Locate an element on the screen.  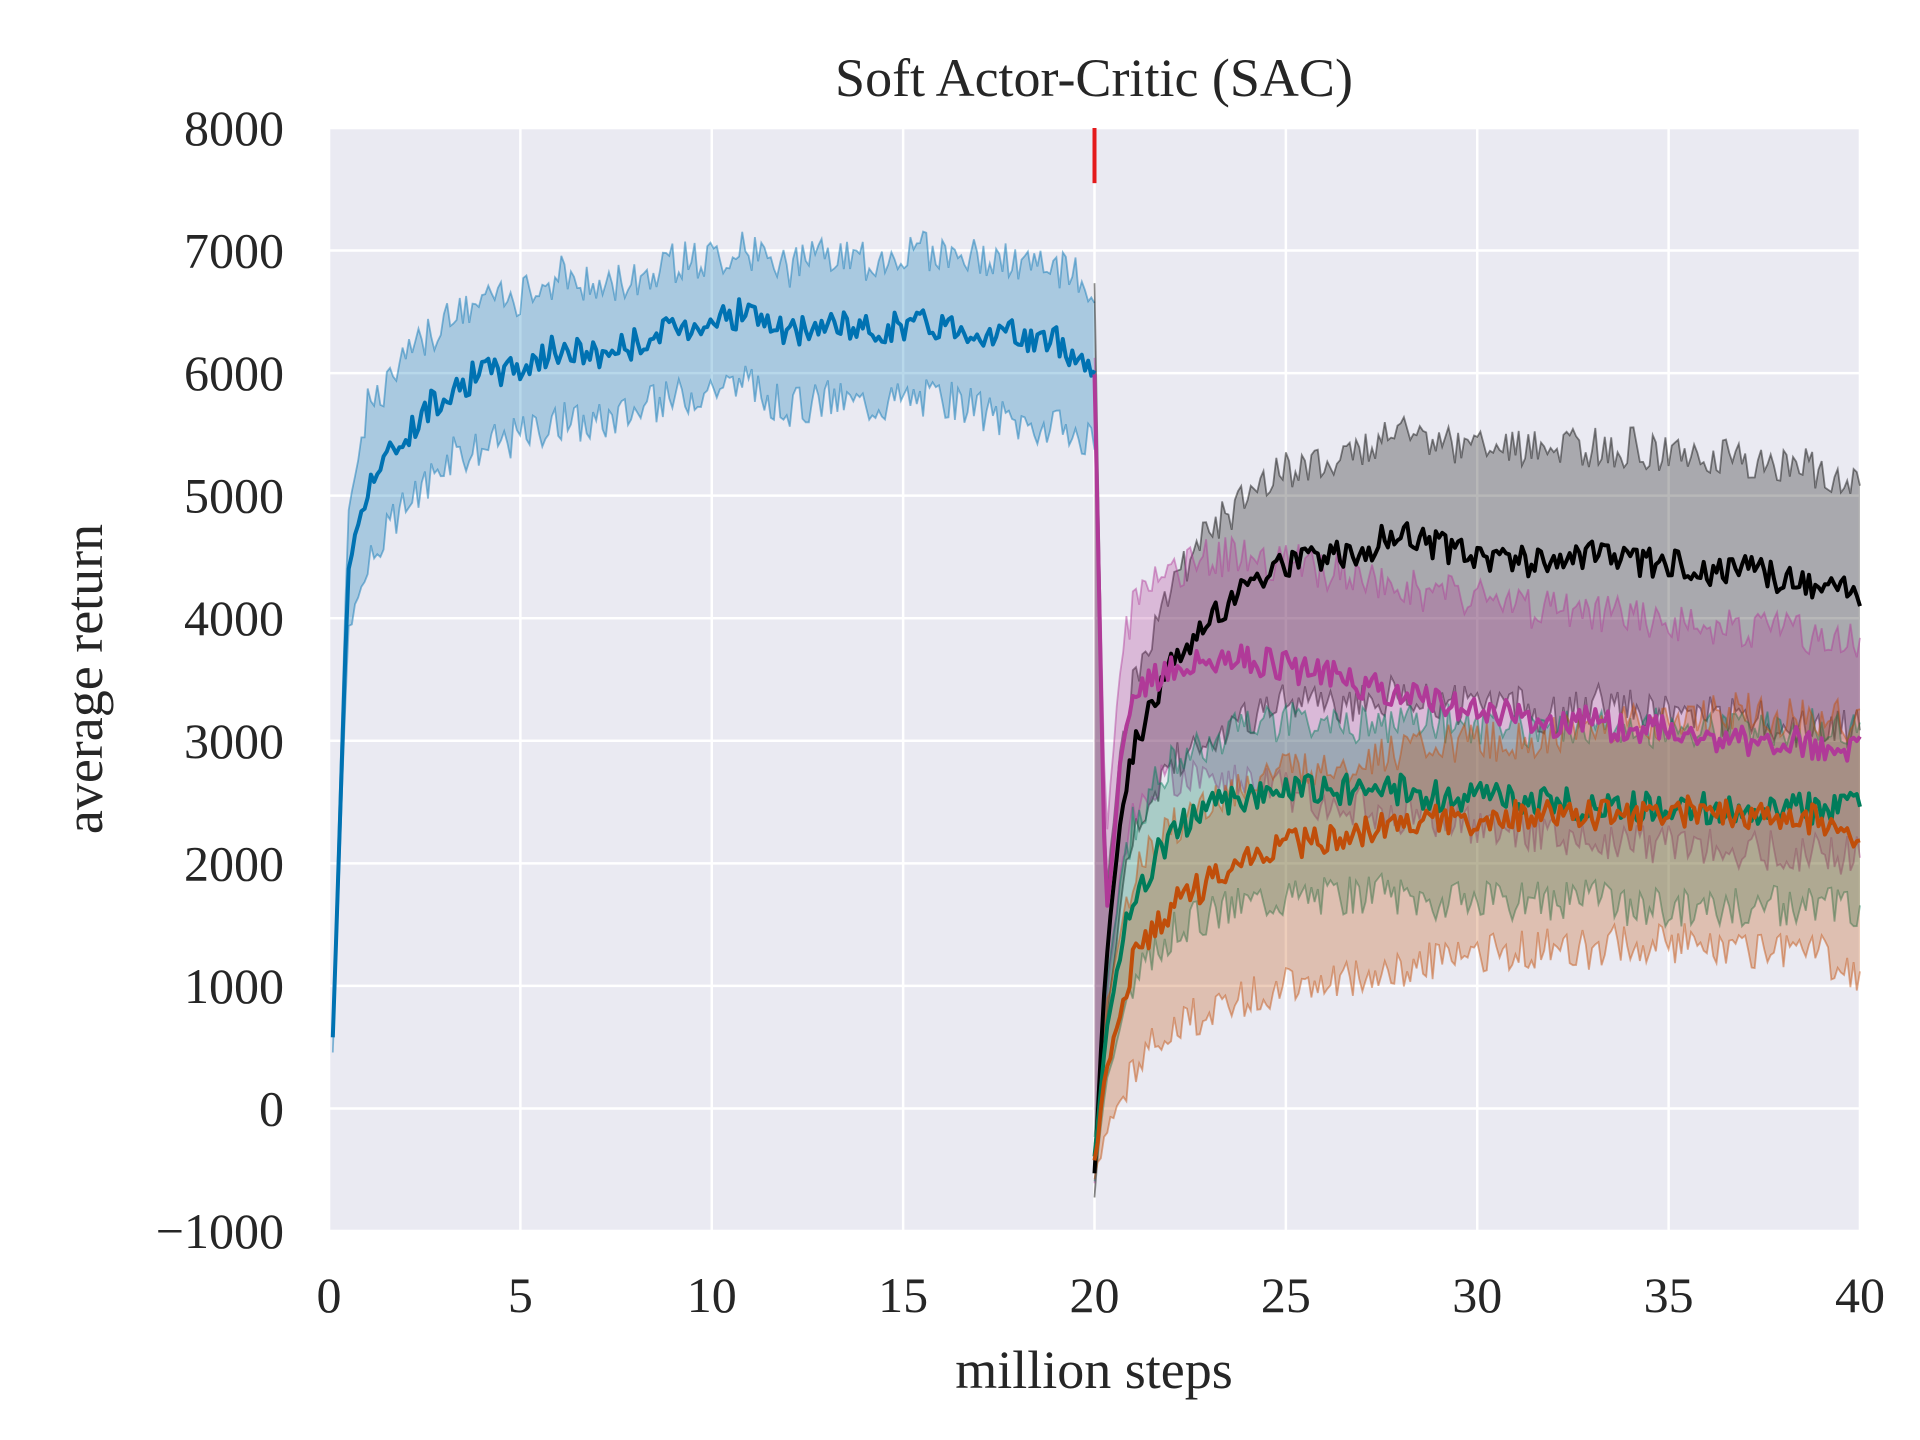
confidence-band is located at coordinates (1477, 941).